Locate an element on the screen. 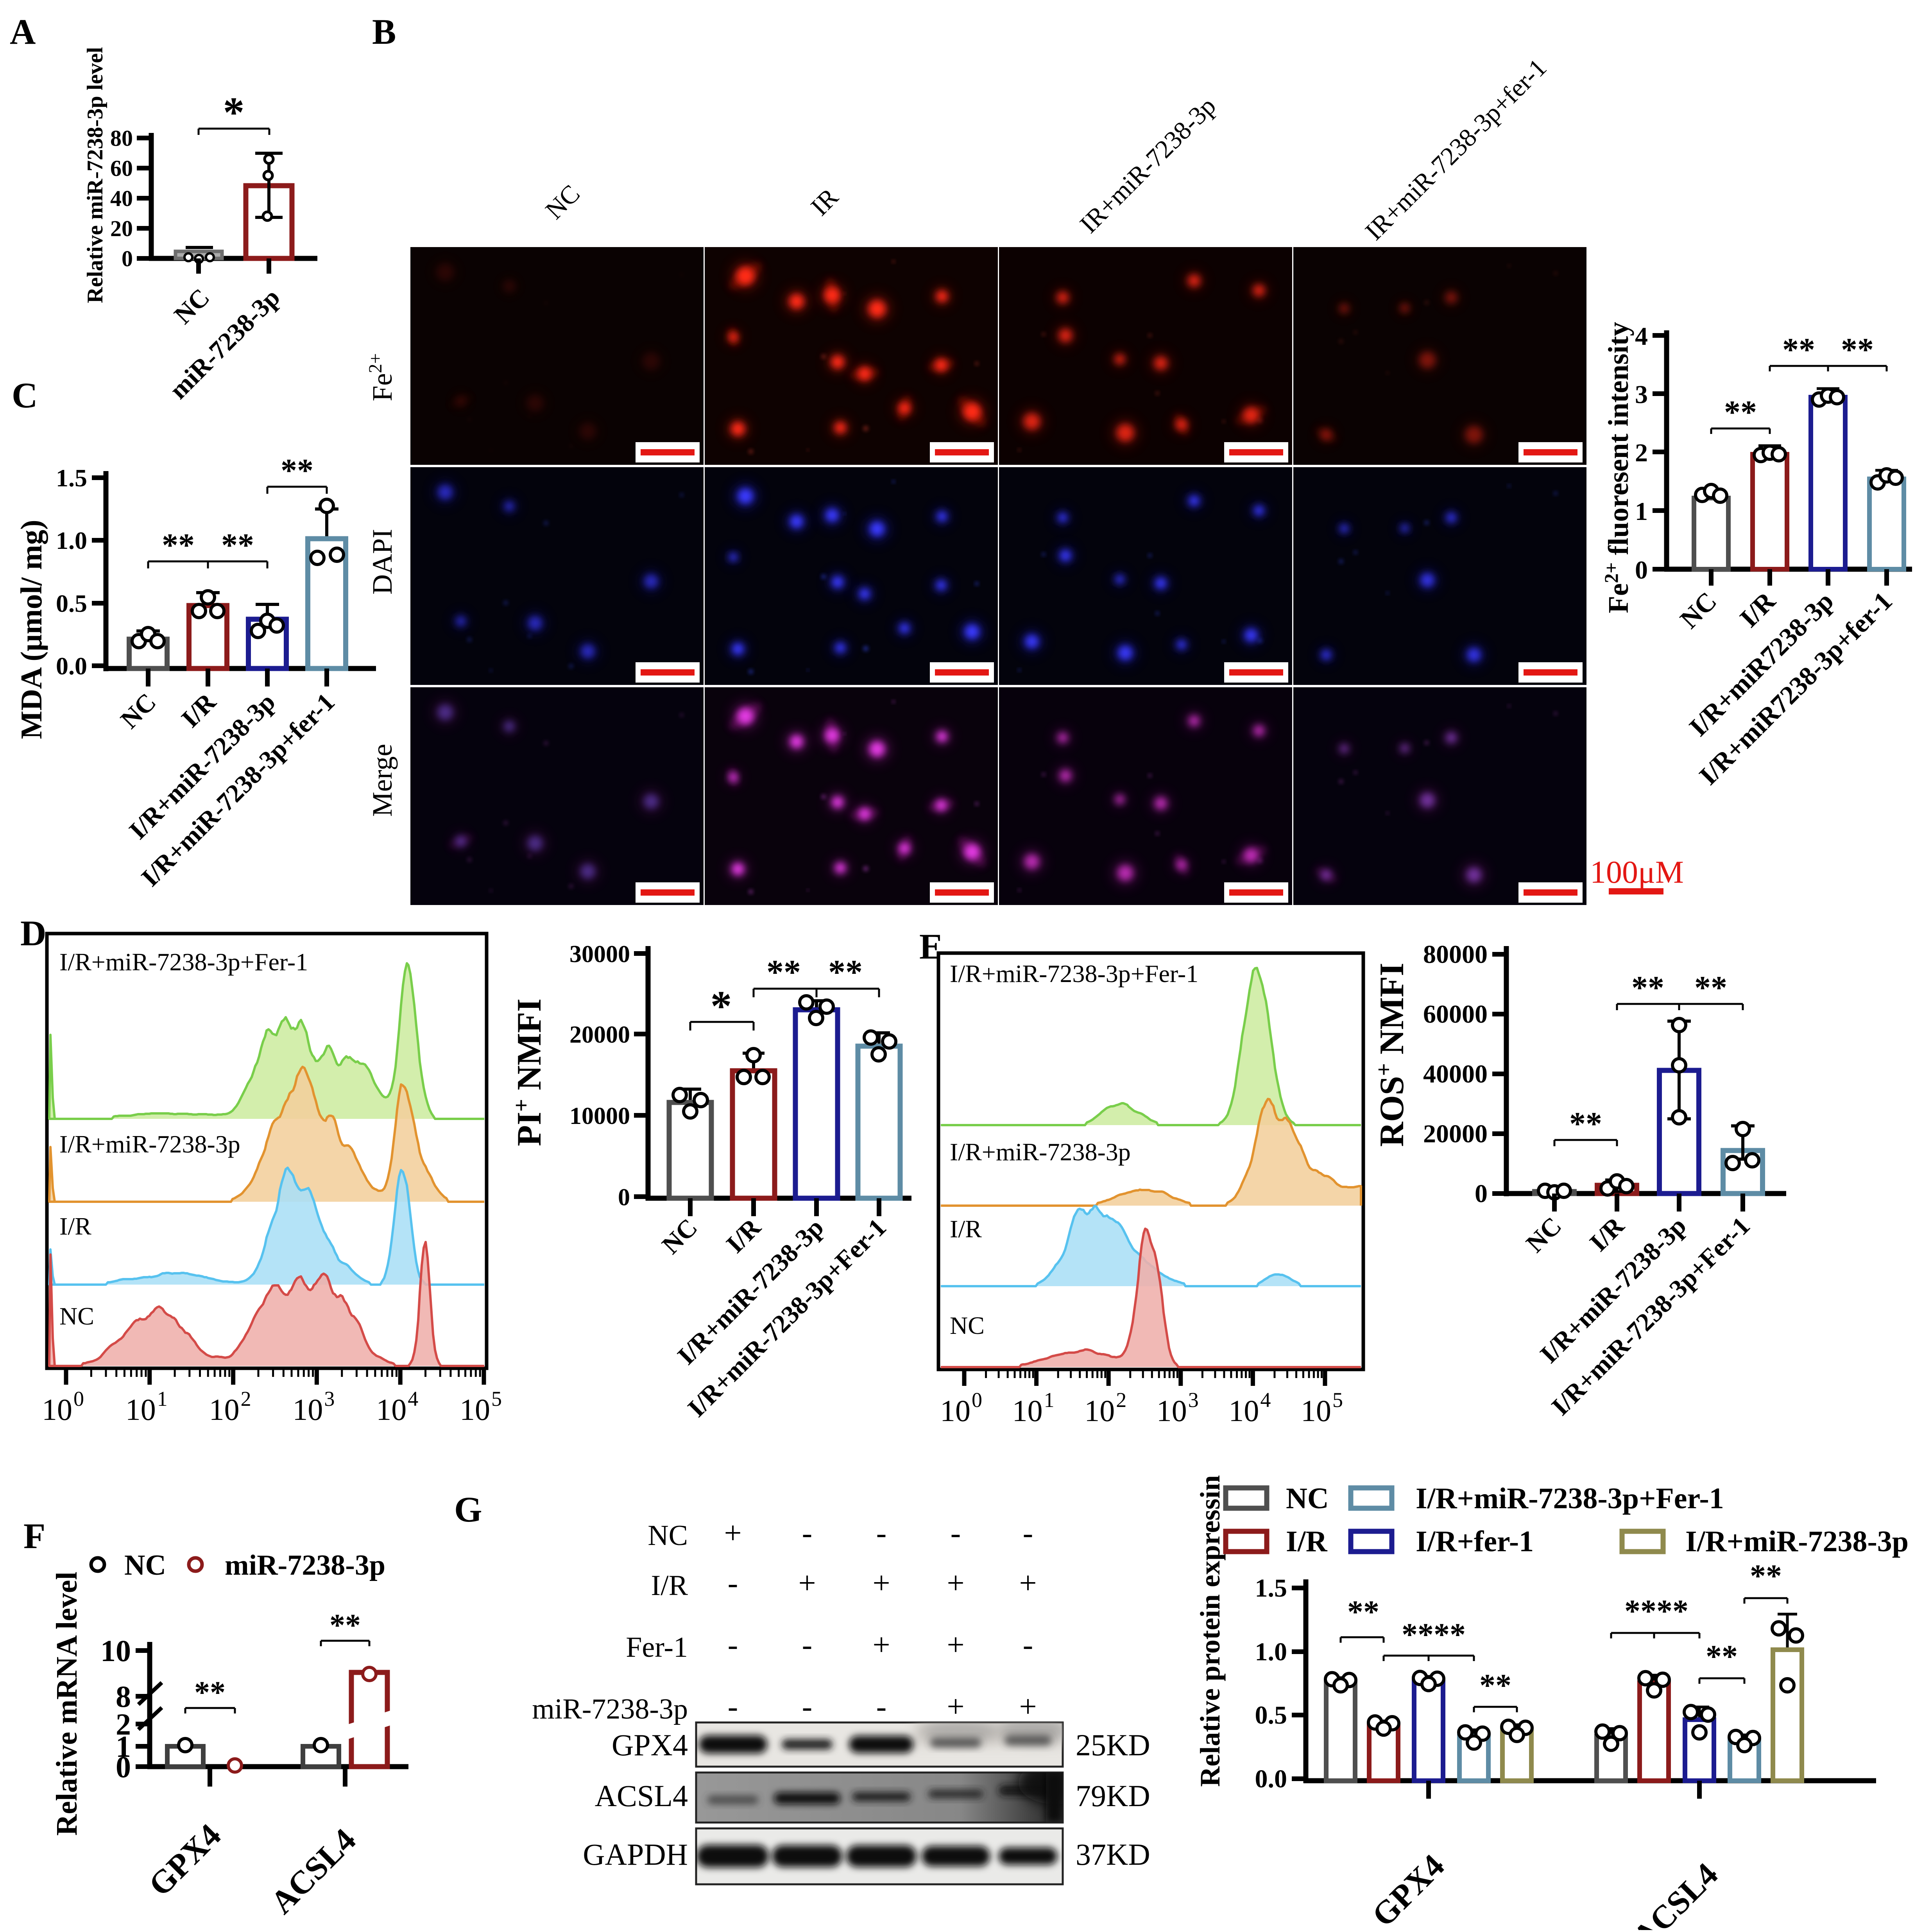 The height and width of the screenshot is (1932, 1923). svg-text: 25KD is located at coordinates (1113, 1745).